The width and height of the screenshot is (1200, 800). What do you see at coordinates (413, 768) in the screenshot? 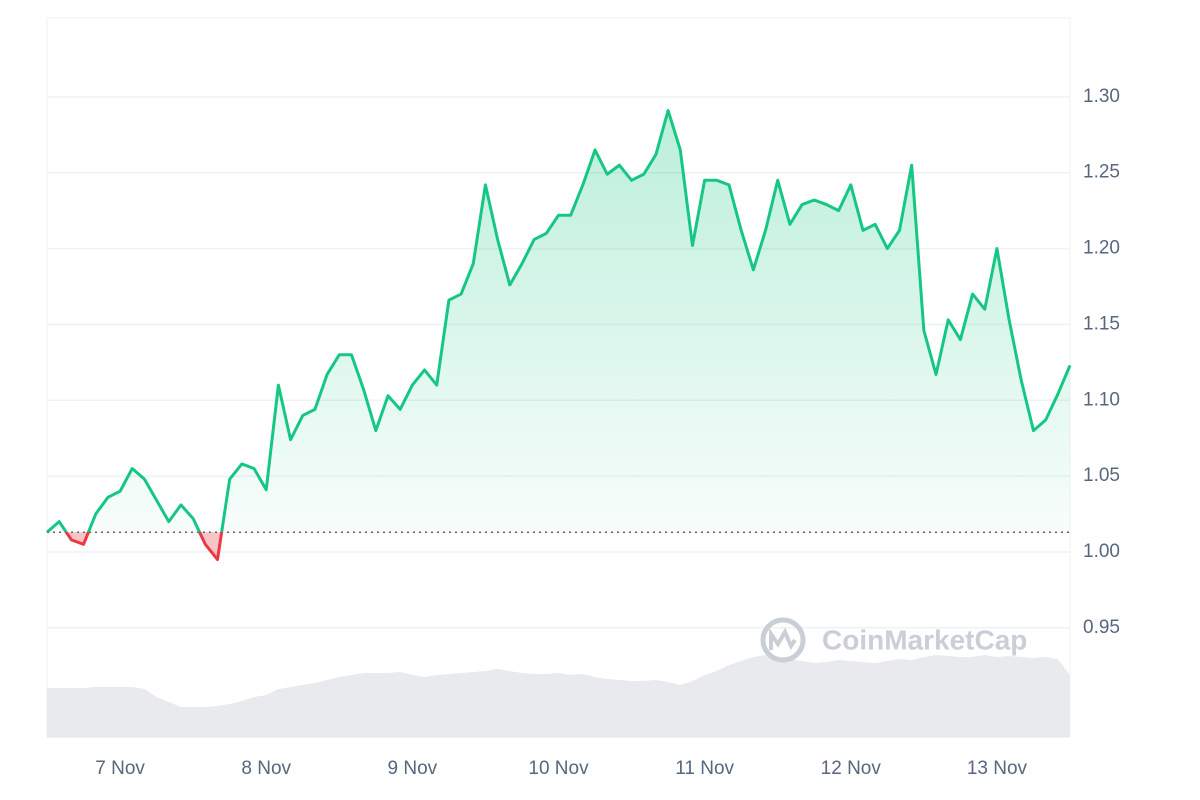
I see `x-tick-label: 9 Nov` at bounding box center [413, 768].